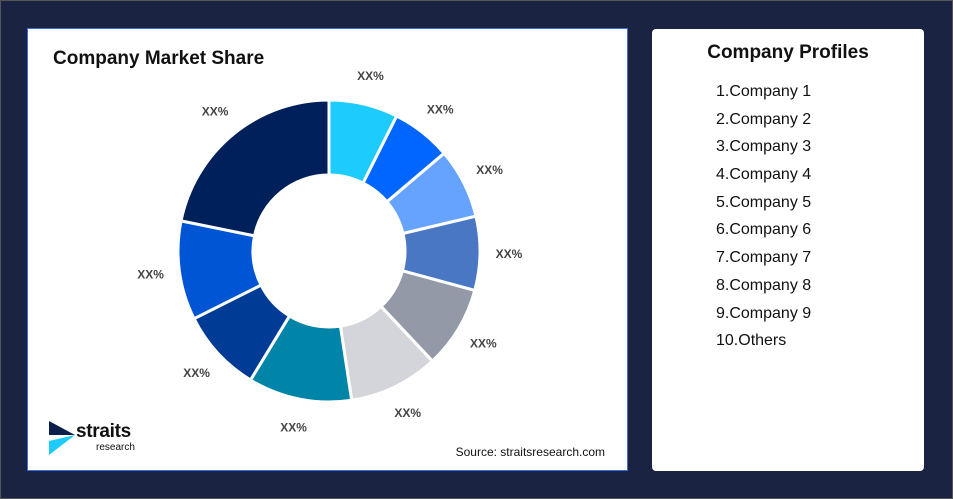 The height and width of the screenshot is (499, 953). What do you see at coordinates (764, 202) in the screenshot?
I see `profile-item: 5.Company 5` at bounding box center [764, 202].